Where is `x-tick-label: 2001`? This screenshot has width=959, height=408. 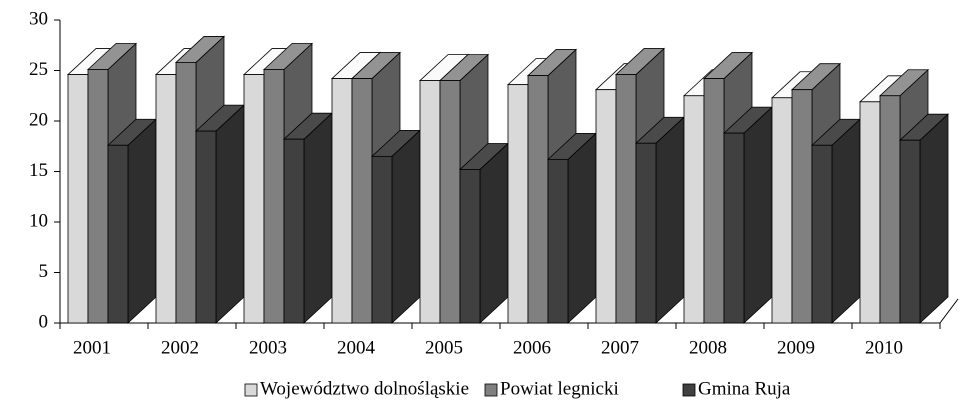 x-tick-label: 2001 is located at coordinates (92, 347).